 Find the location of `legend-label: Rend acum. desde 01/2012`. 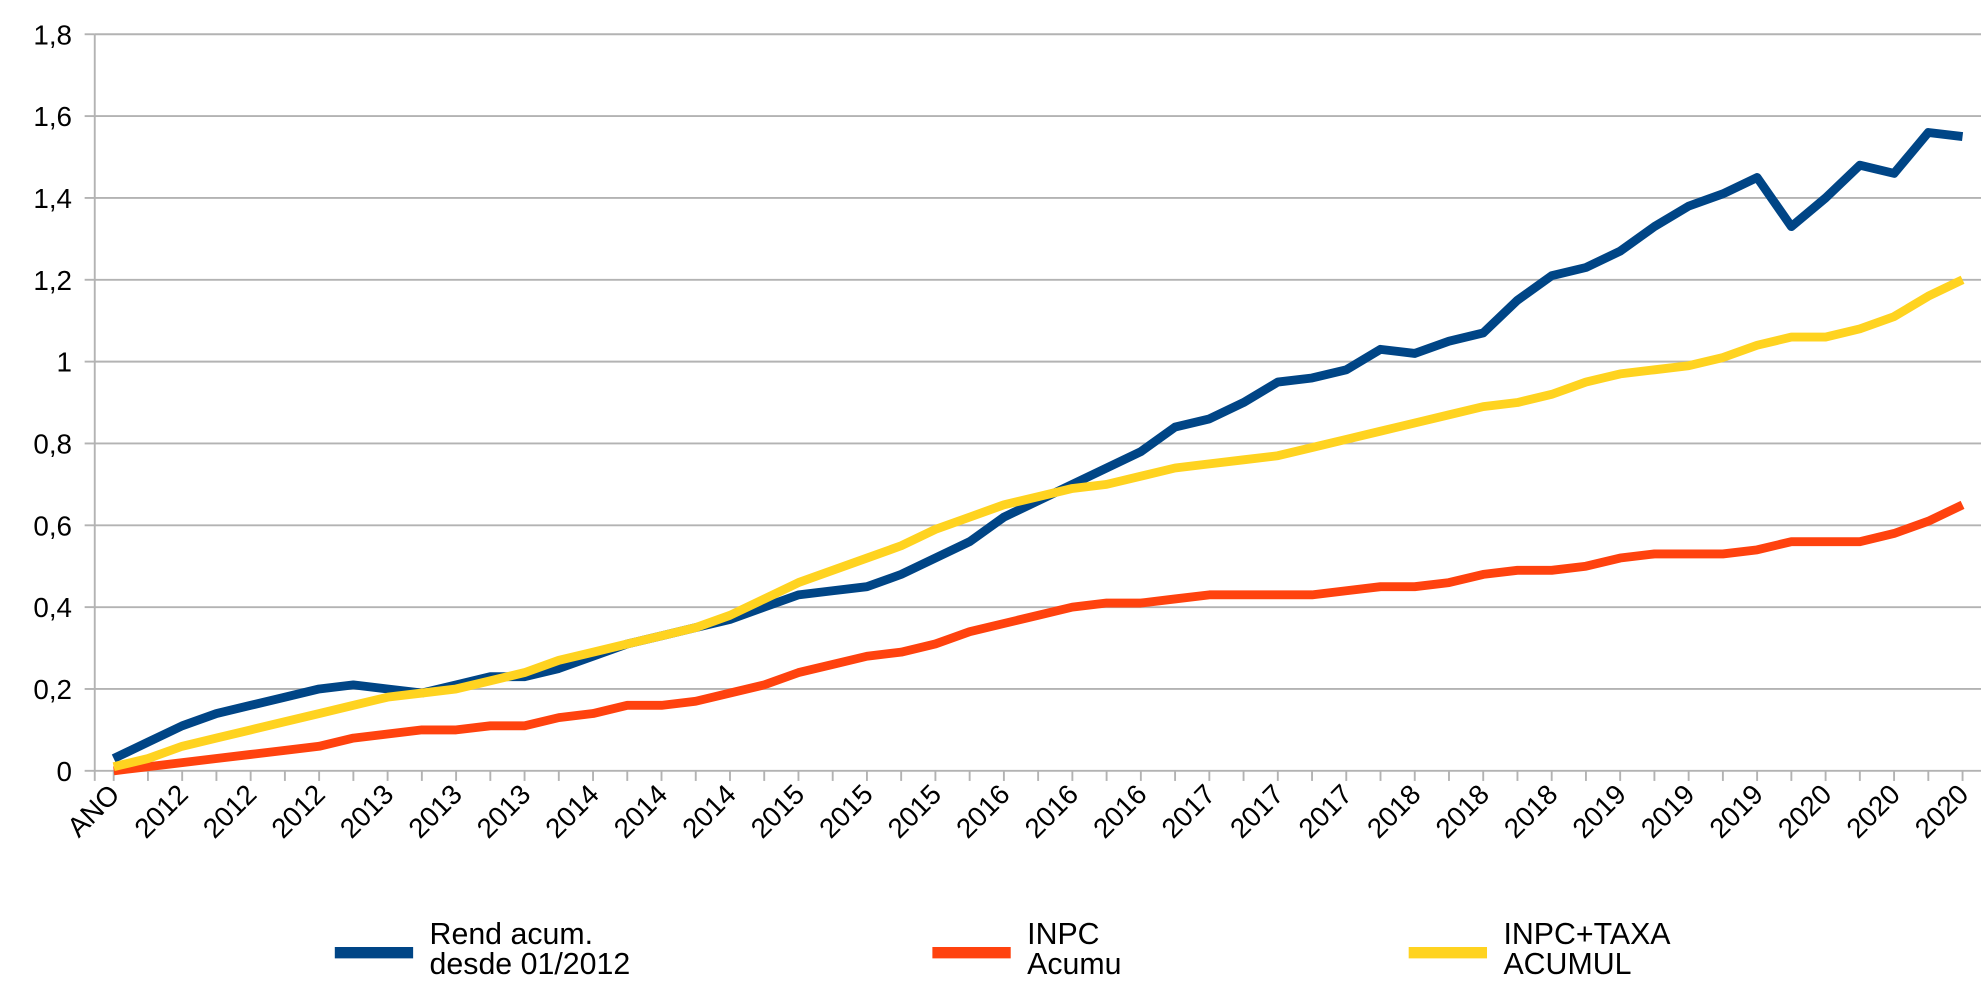

legend-label: Rend acum. desde 01/2012 is located at coordinates (530, 950).